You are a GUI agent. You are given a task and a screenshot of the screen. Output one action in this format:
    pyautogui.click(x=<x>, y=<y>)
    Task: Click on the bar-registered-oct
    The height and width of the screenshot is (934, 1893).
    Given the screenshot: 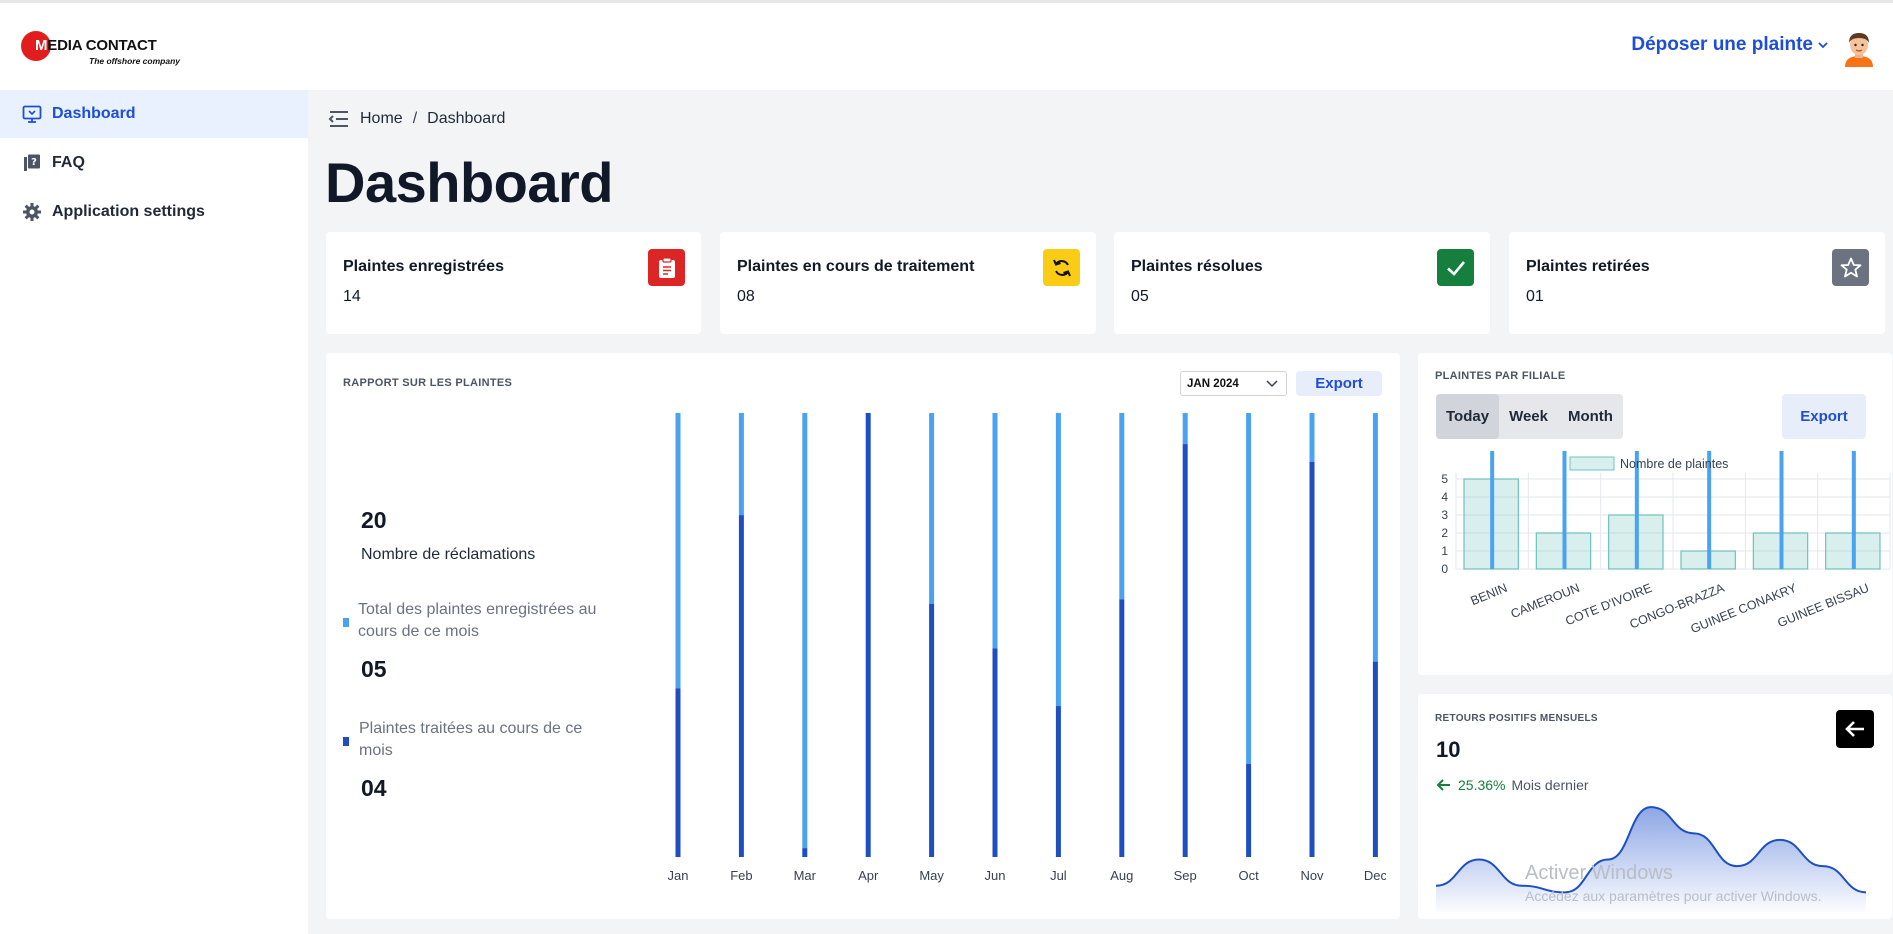 What is the action you would take?
    pyautogui.click(x=1249, y=588)
    